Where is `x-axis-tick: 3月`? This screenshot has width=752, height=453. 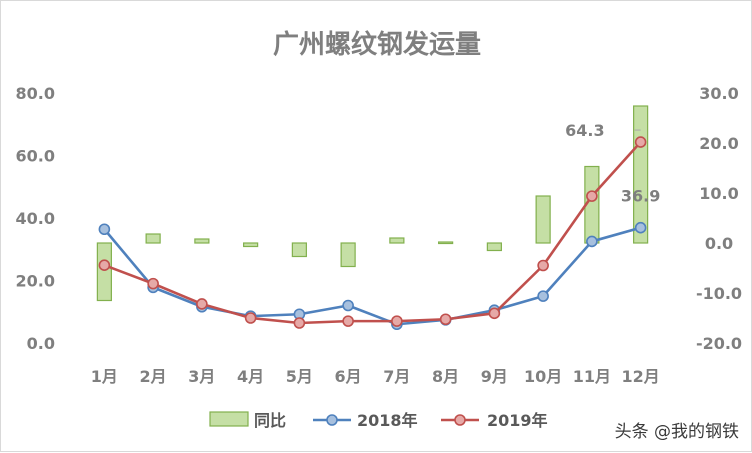
x-axis-tick: 3月 is located at coordinates (201, 376).